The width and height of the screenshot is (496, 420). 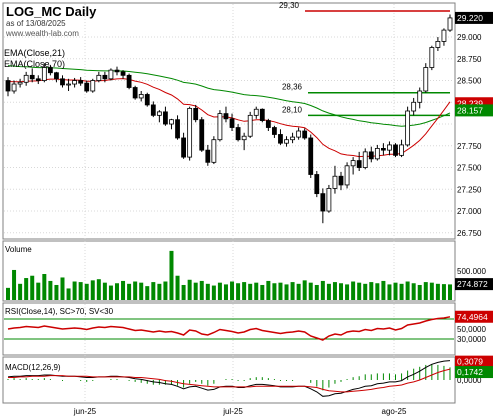 I want to click on level-label: 28,10, so click(x=292, y=109).